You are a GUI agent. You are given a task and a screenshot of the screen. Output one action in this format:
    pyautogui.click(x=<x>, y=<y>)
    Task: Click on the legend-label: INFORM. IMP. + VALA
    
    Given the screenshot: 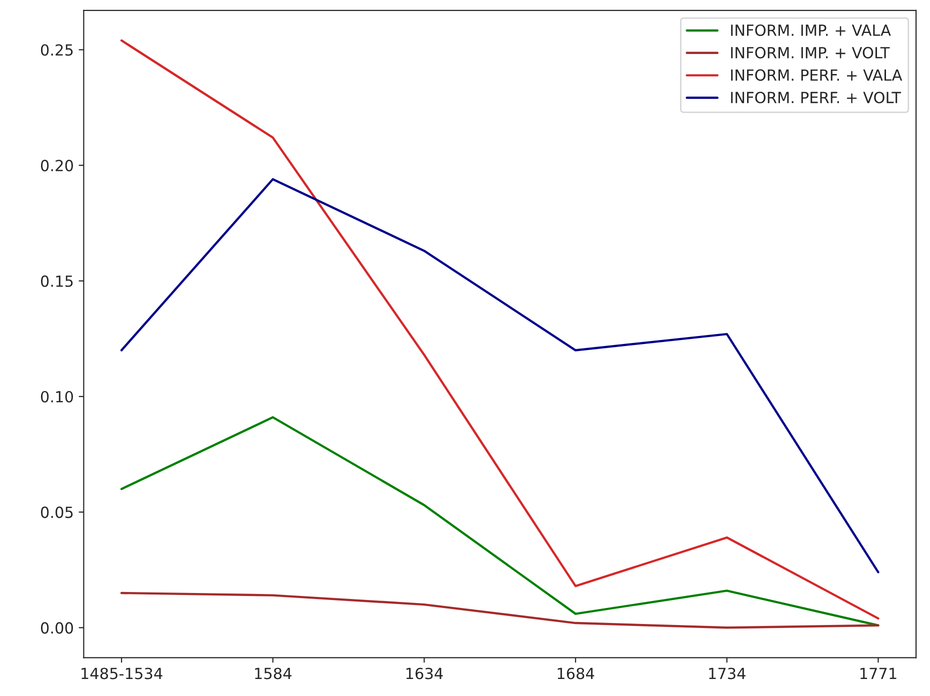 What is the action you would take?
    pyautogui.click(x=811, y=30)
    